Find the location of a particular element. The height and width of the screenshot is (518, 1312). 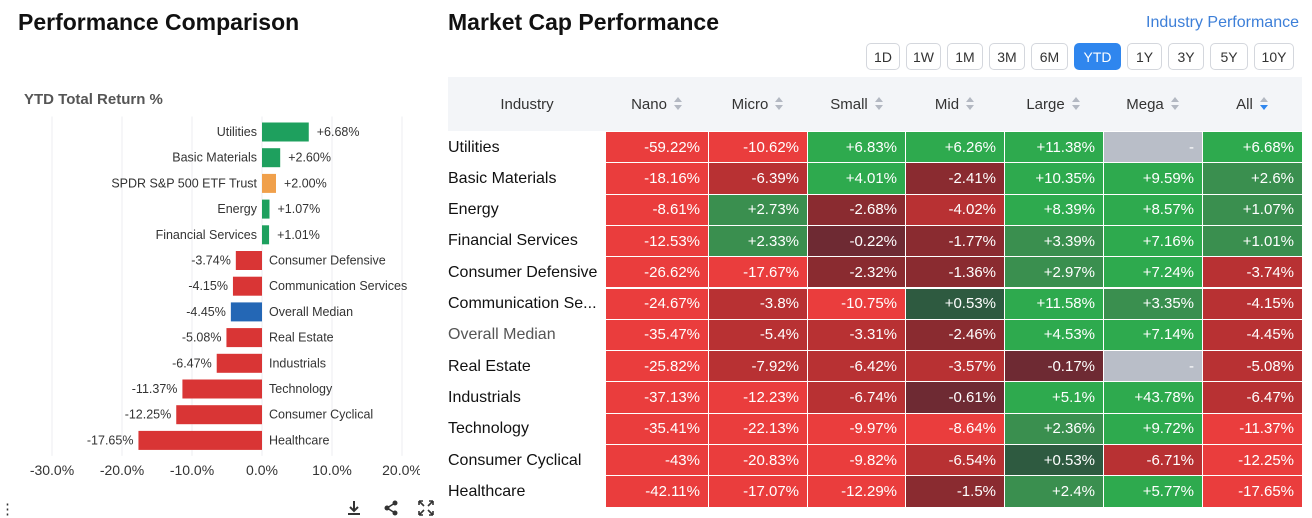

heatmap-cell: +0.53% is located at coordinates (955, 303).